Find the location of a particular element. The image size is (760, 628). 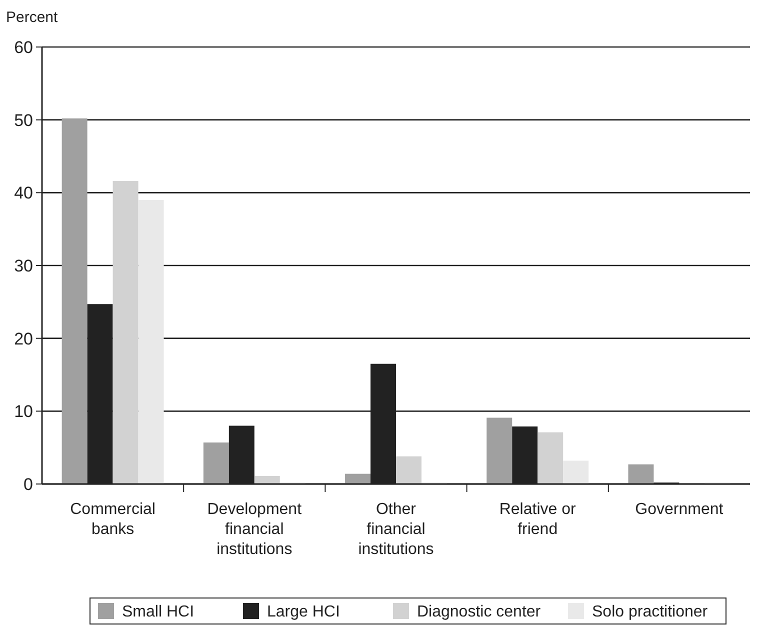

y-tick-label: 40 is located at coordinates (23, 193).